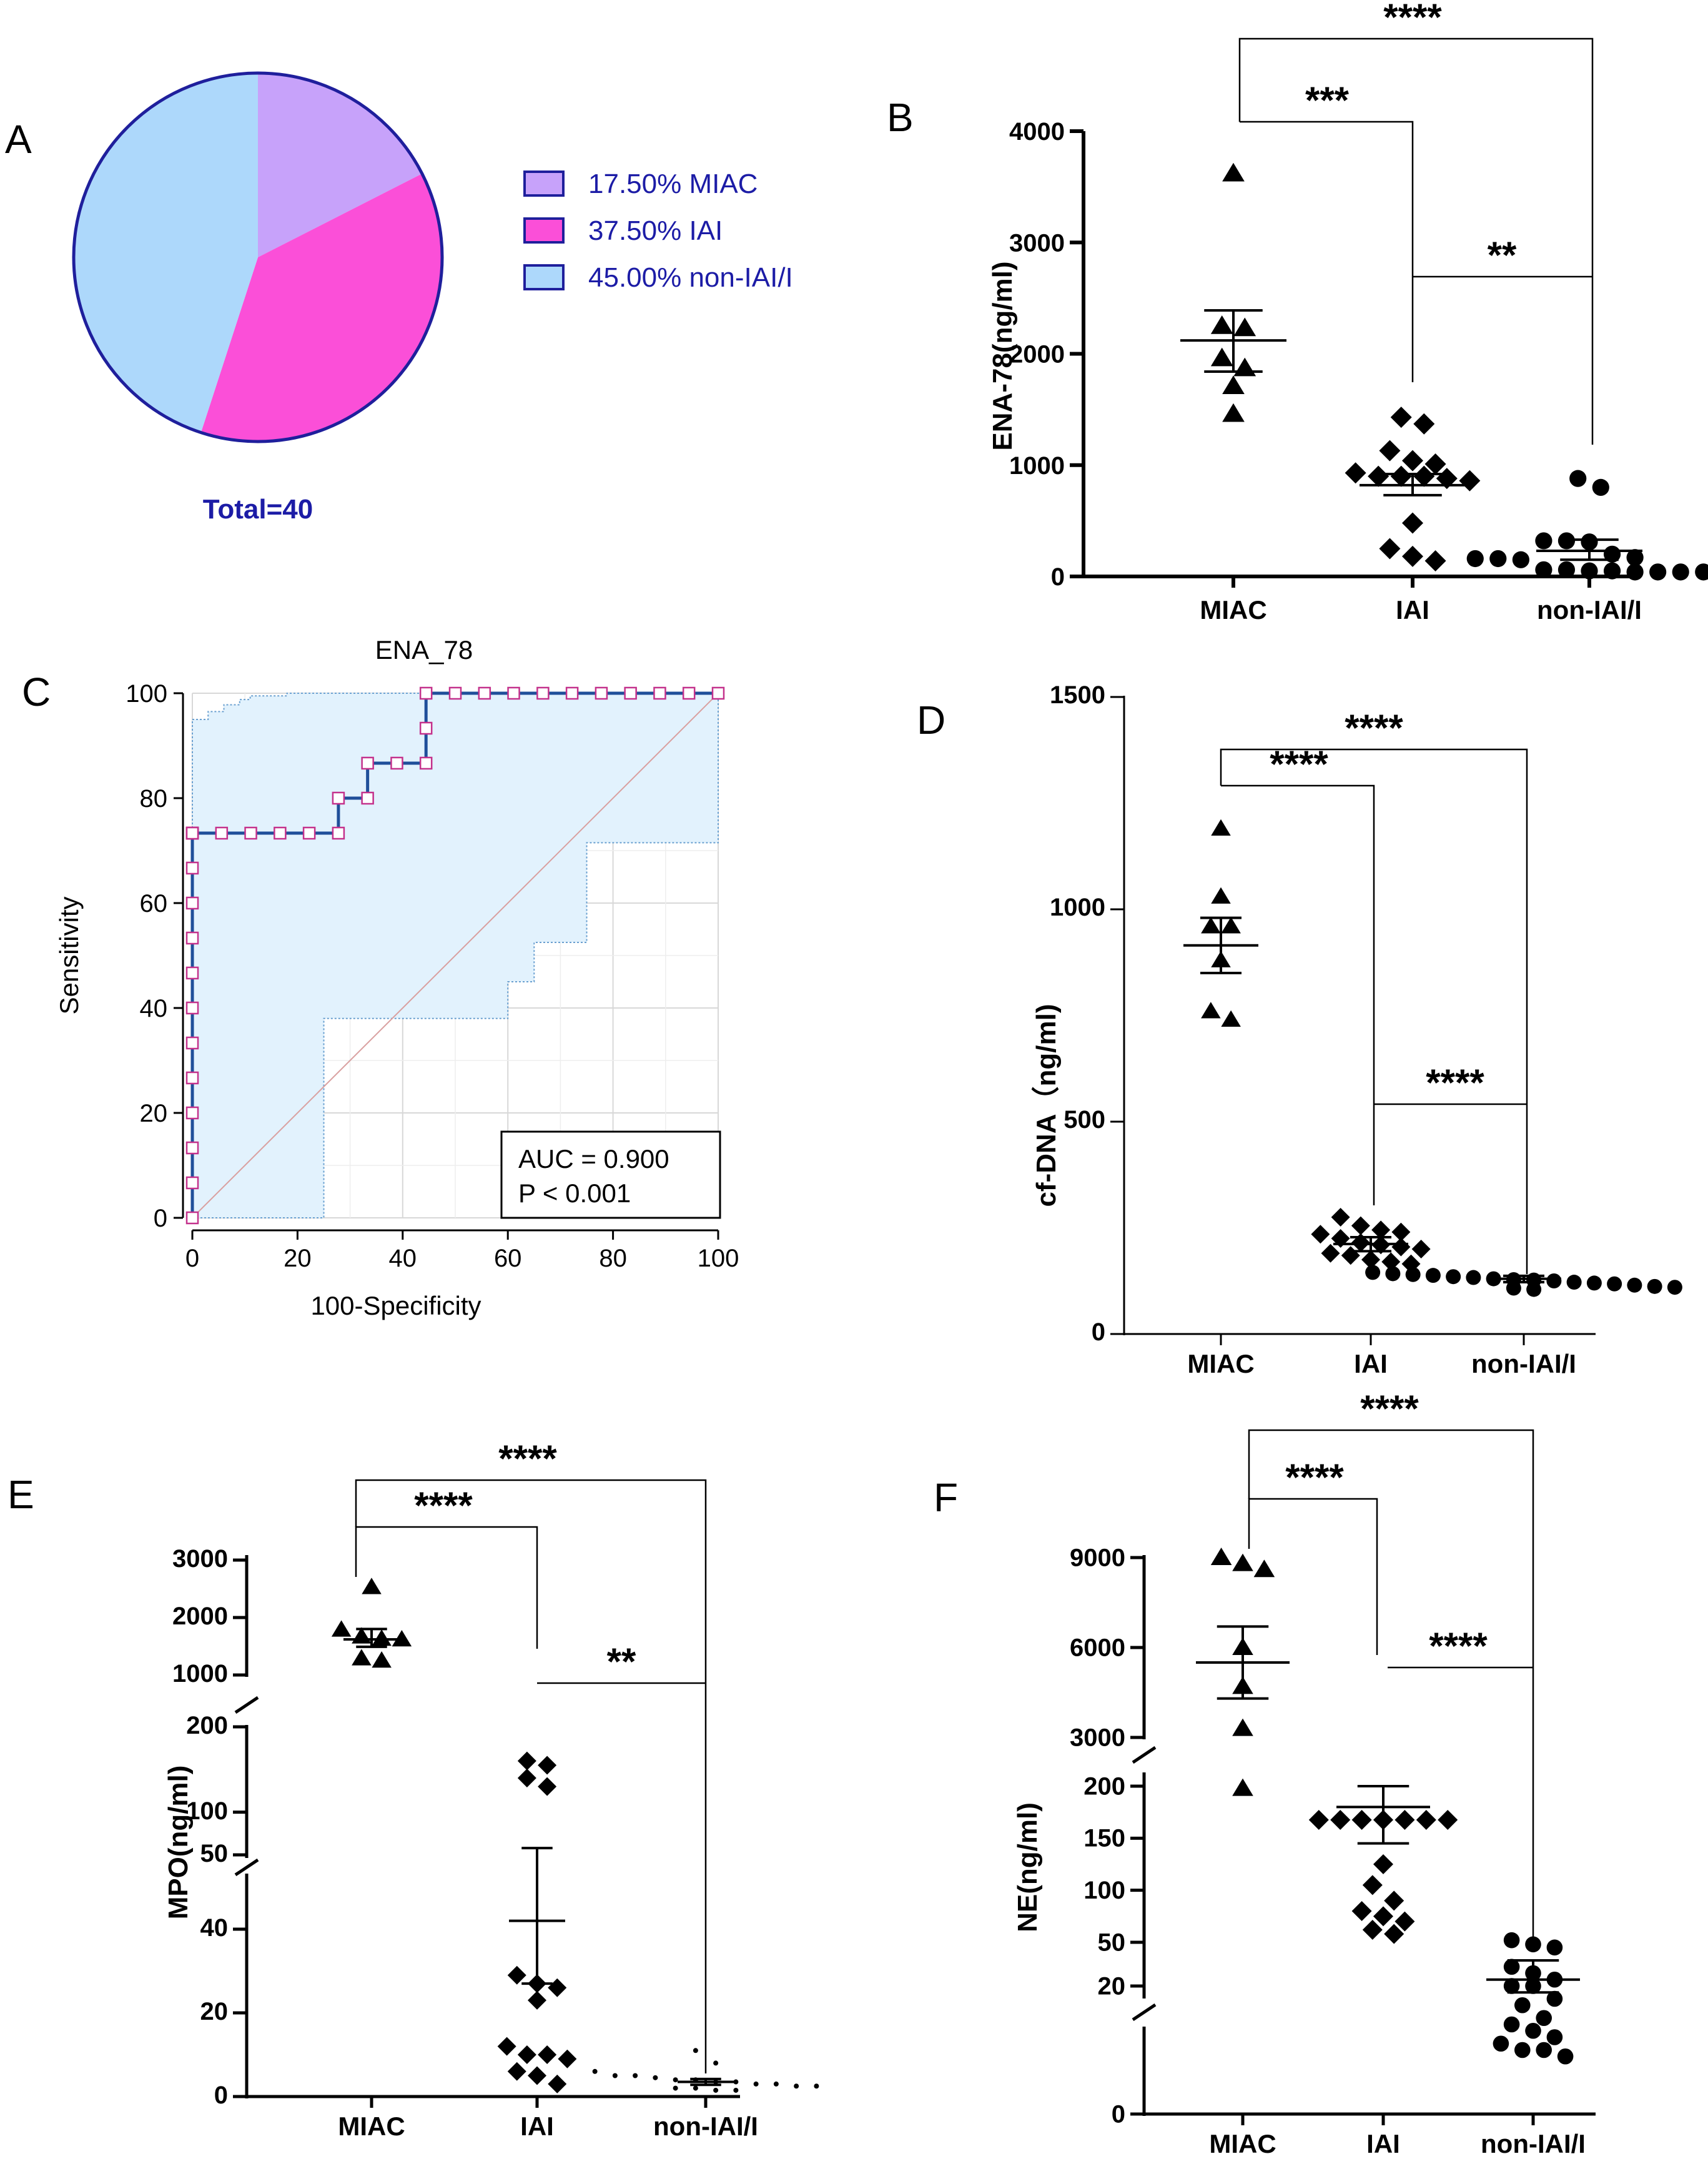 This screenshot has height=2164, width=1708. Describe the element at coordinates (1233, 610) in the screenshot. I see `category-label-0: MIAC` at that location.